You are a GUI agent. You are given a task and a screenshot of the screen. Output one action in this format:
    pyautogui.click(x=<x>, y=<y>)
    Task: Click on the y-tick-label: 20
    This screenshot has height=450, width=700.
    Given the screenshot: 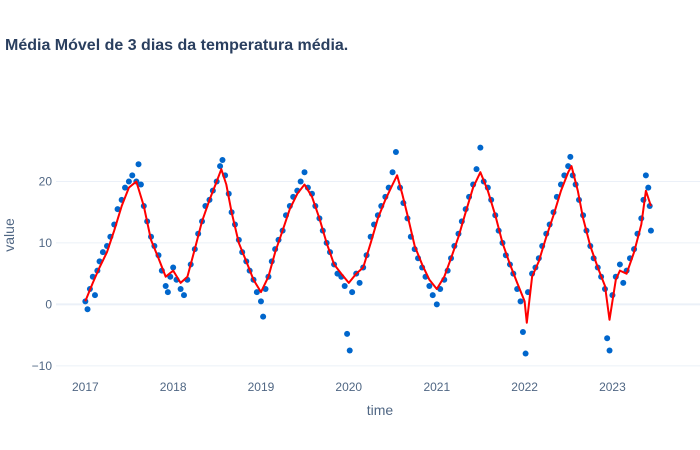 What is the action you would take?
    pyautogui.click(x=46, y=181)
    